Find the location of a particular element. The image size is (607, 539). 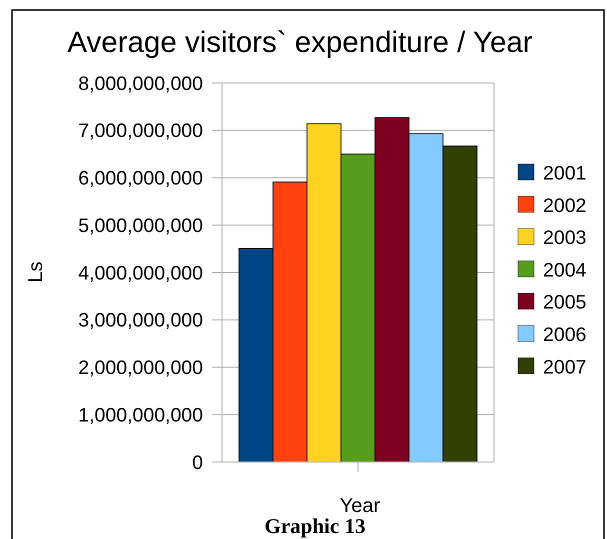

legend-label: 2002 is located at coordinates (564, 205).